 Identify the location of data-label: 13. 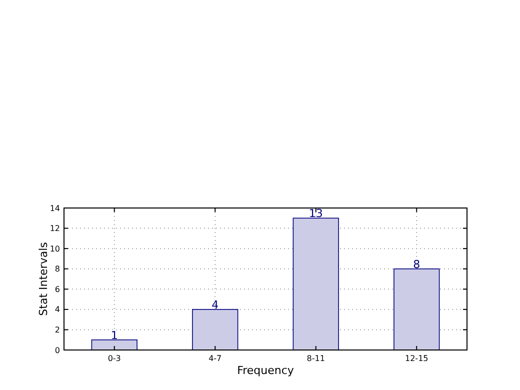
(315, 213).